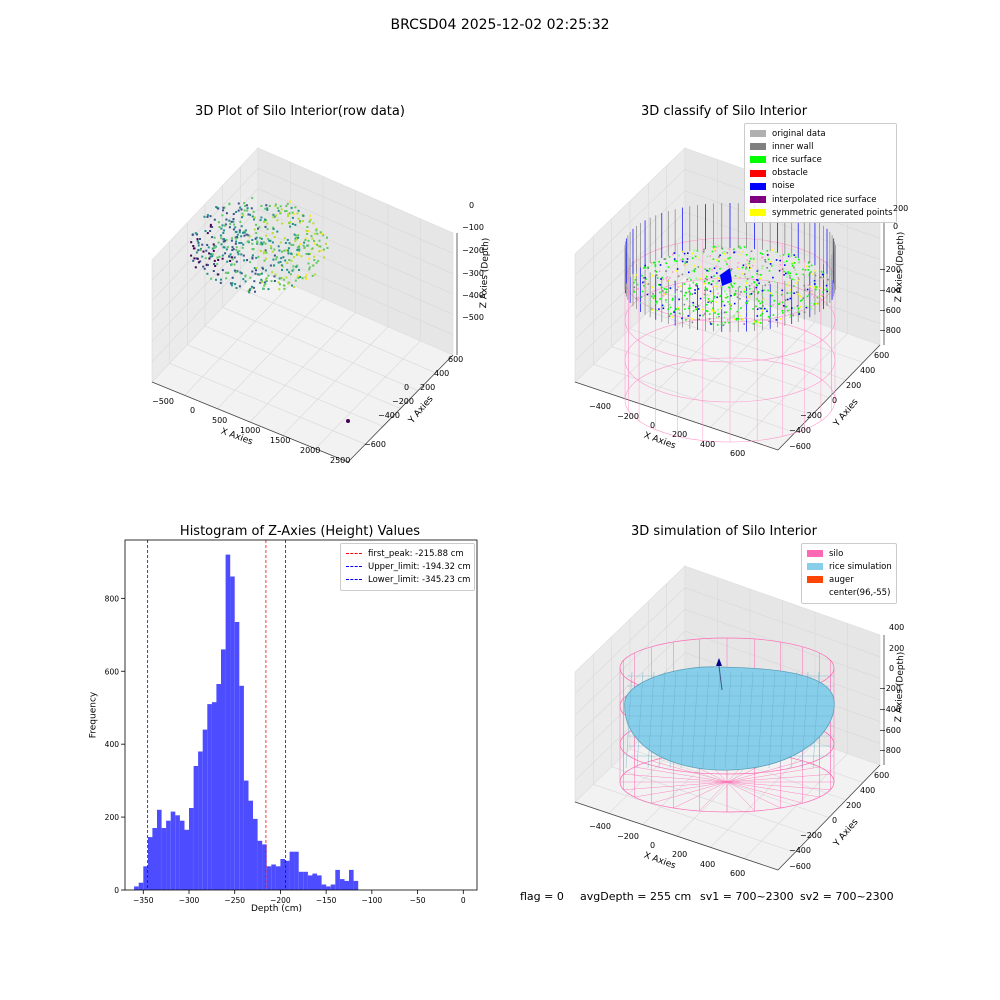 This screenshot has height=1000, width=1000. Describe the element at coordinates (726, 277) in the screenshot. I see `noise-cluster` at that location.